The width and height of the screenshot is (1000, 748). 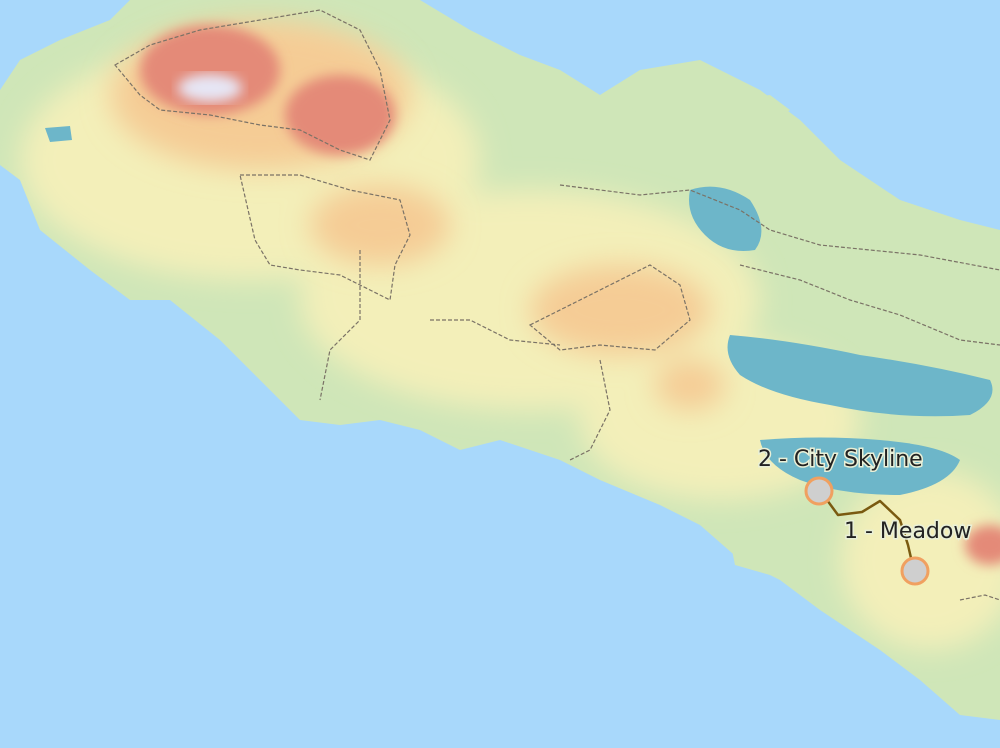 What do you see at coordinates (210, 88) in the screenshot?
I see `snowcap-zone` at bounding box center [210, 88].